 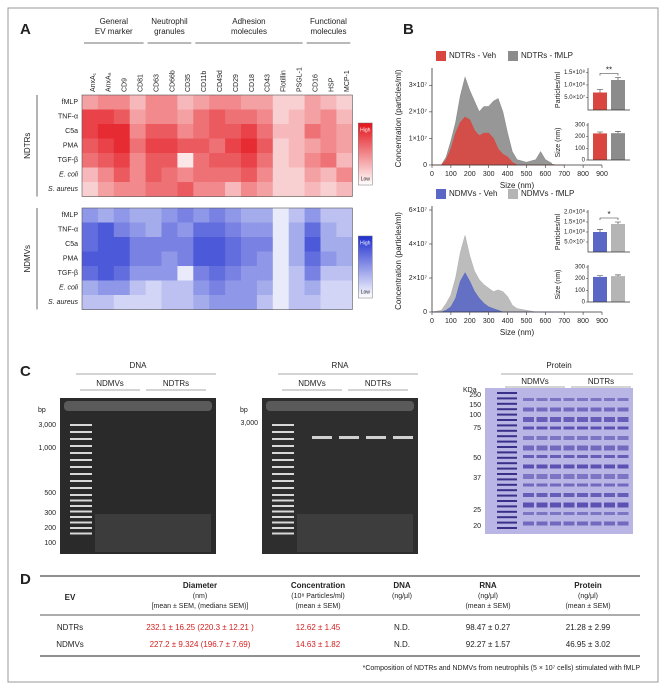 I want to click on y-tick-label: 1.0×10⁸, so click(x=575, y=232).